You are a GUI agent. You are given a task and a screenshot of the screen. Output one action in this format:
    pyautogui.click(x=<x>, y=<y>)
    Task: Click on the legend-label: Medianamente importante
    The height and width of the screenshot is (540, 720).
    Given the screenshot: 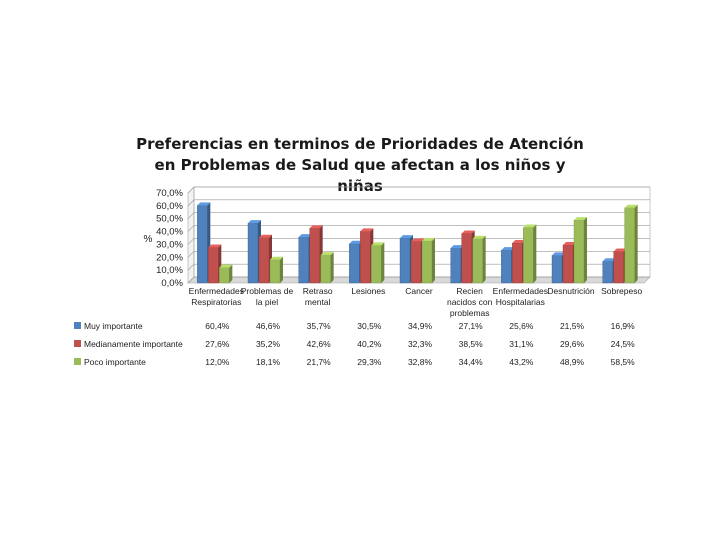 What is the action you would take?
    pyautogui.click(x=133, y=344)
    